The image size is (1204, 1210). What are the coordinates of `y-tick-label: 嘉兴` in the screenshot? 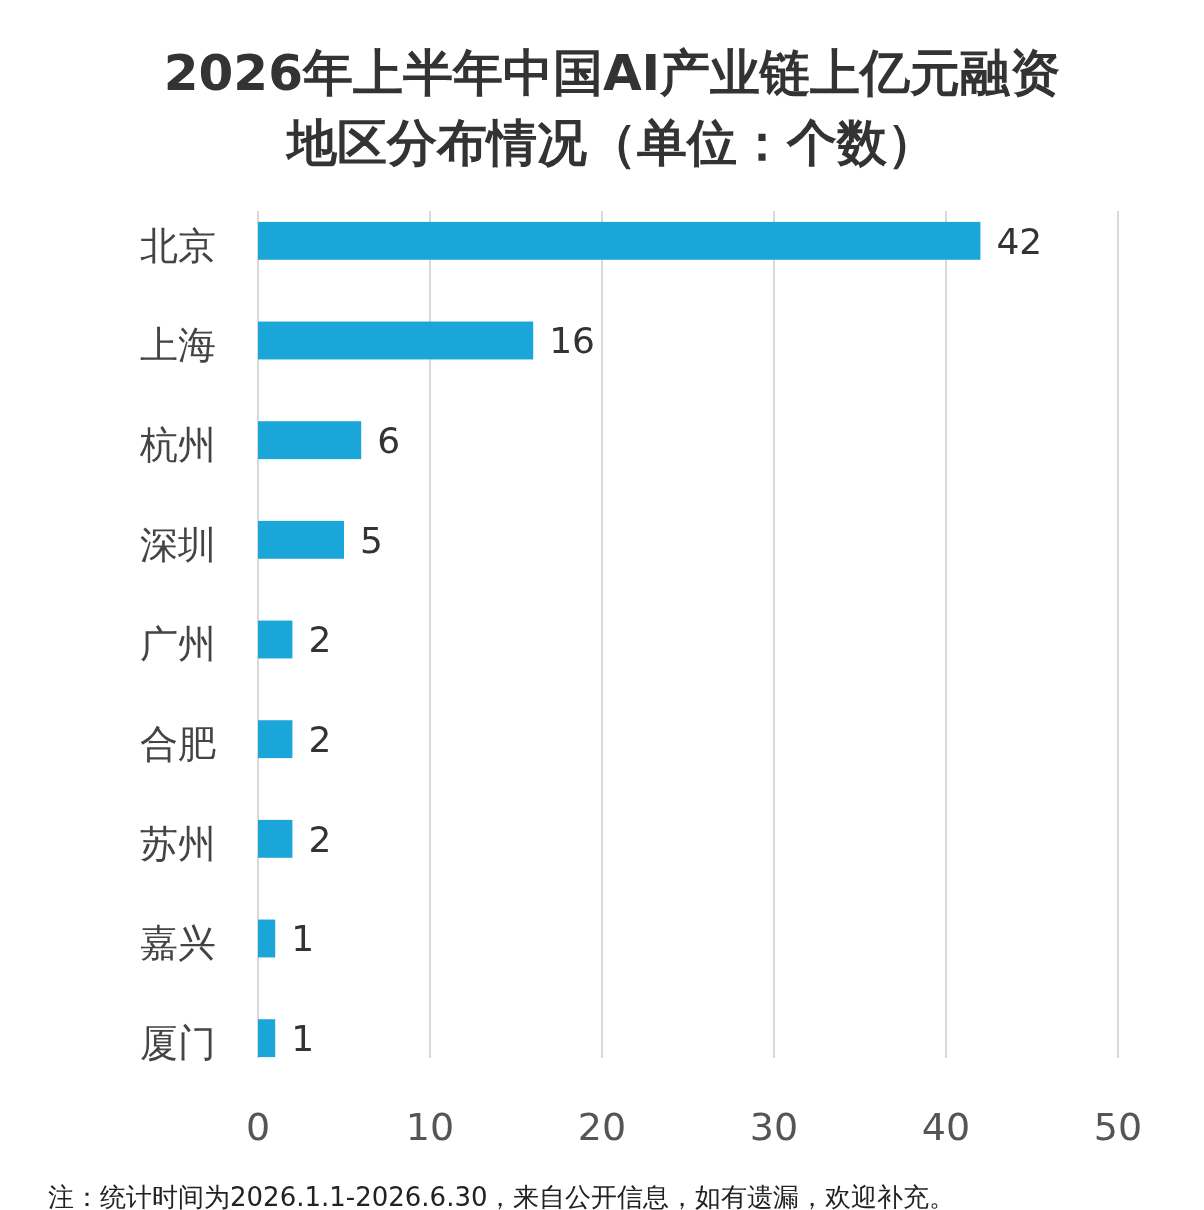 It's located at (178, 943).